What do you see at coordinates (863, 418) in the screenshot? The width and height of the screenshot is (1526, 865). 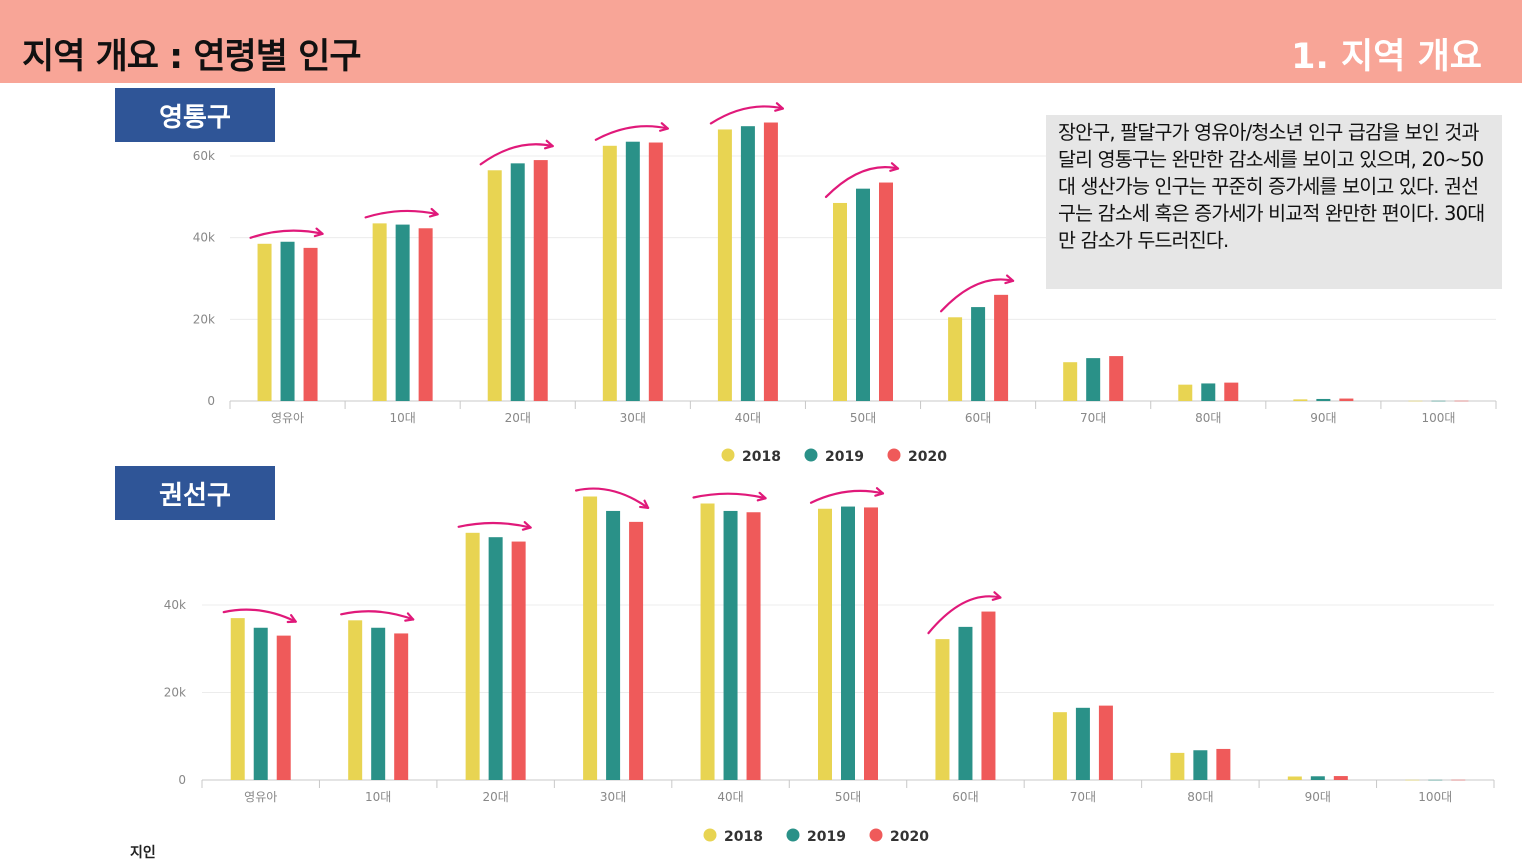 I see `x-tick-label: 50대` at bounding box center [863, 418].